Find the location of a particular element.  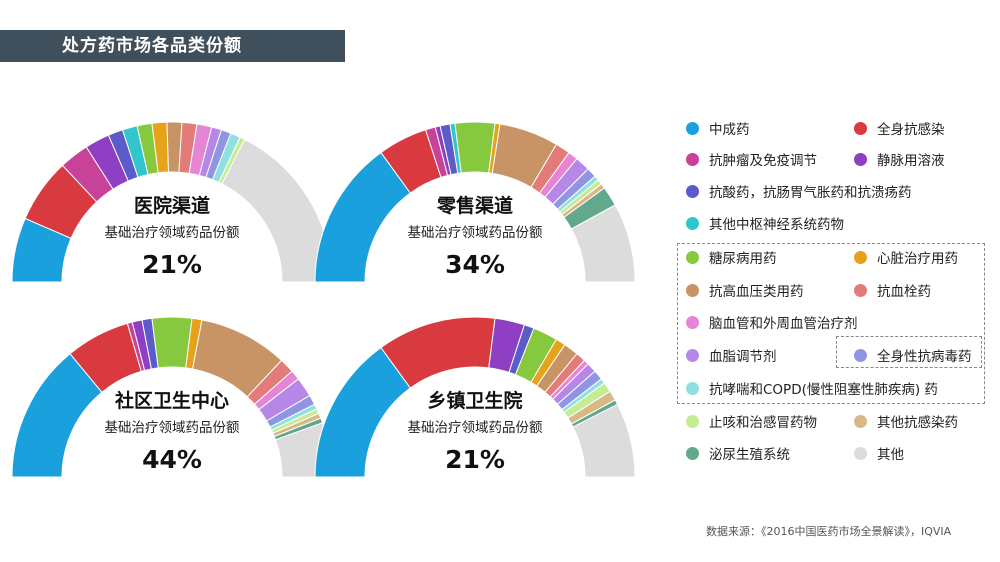

source-note: 数据来源：《2016中国医药市场全景解读》，IQVIA is located at coordinates (829, 531).